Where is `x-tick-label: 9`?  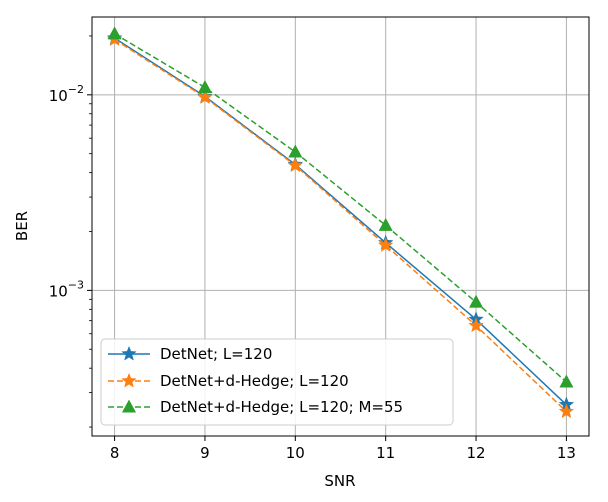 x-tick-label: 9 is located at coordinates (205, 453).